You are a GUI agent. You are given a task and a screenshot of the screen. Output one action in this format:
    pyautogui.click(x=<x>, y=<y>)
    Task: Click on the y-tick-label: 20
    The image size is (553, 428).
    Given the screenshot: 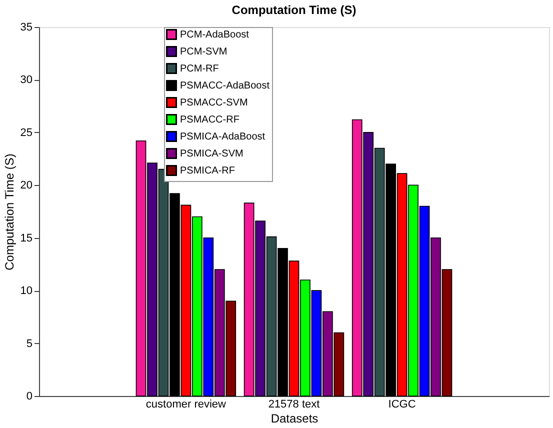 What is the action you would take?
    pyautogui.click(x=26, y=186)
    